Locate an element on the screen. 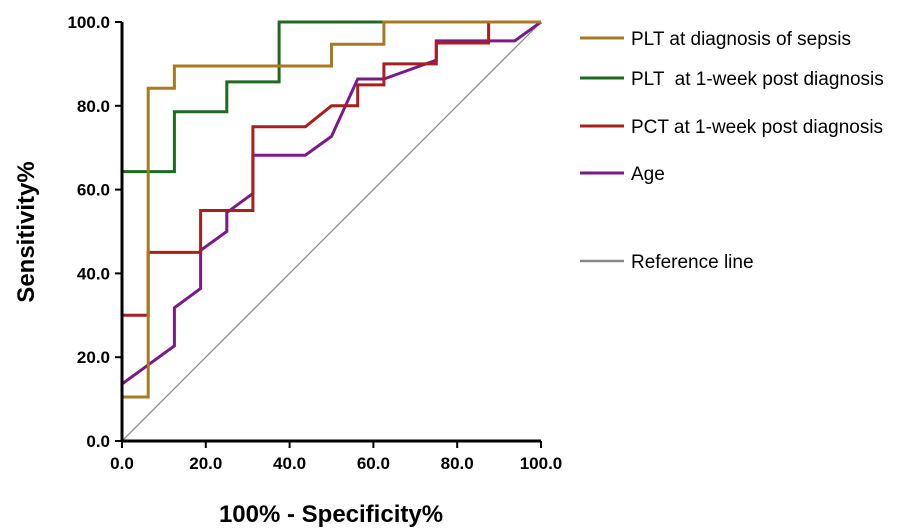 The width and height of the screenshot is (924, 530). x-tick-label: 20.0 is located at coordinates (205, 463).